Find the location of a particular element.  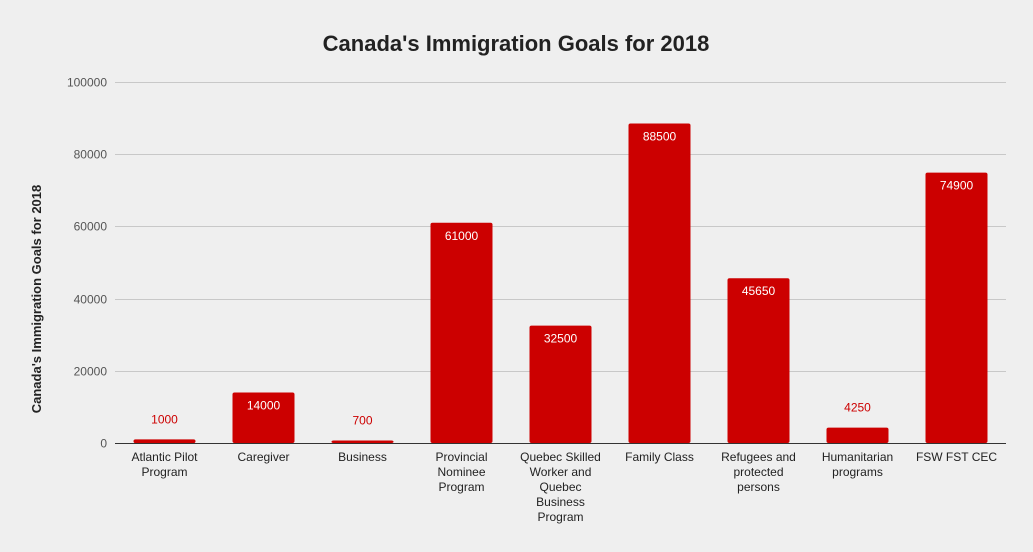

y-axis-ticks: 0 20000 40000 60000 80000 100000 is located at coordinates (87, 263).